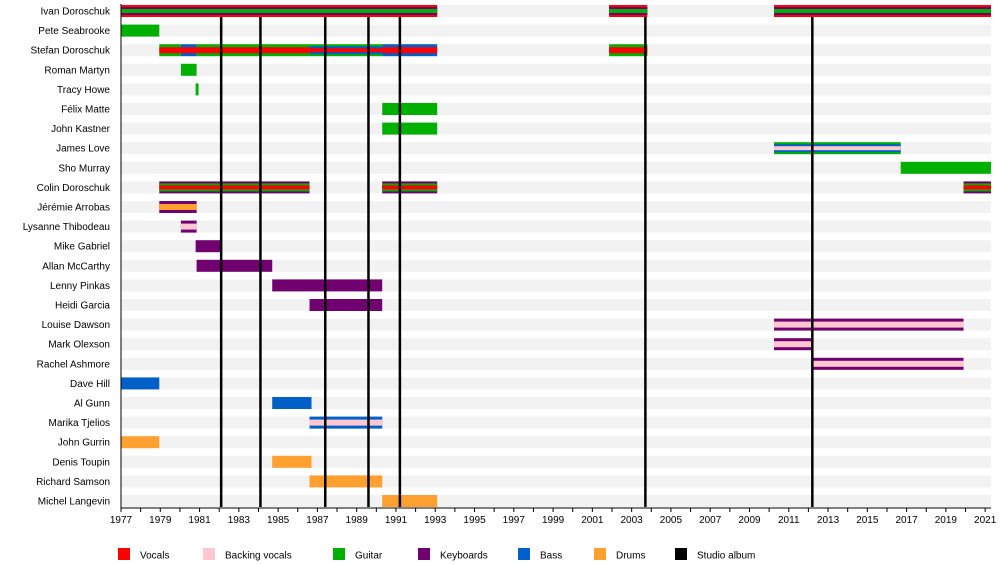  I want to click on x-tick-label: 2015, so click(867, 520).